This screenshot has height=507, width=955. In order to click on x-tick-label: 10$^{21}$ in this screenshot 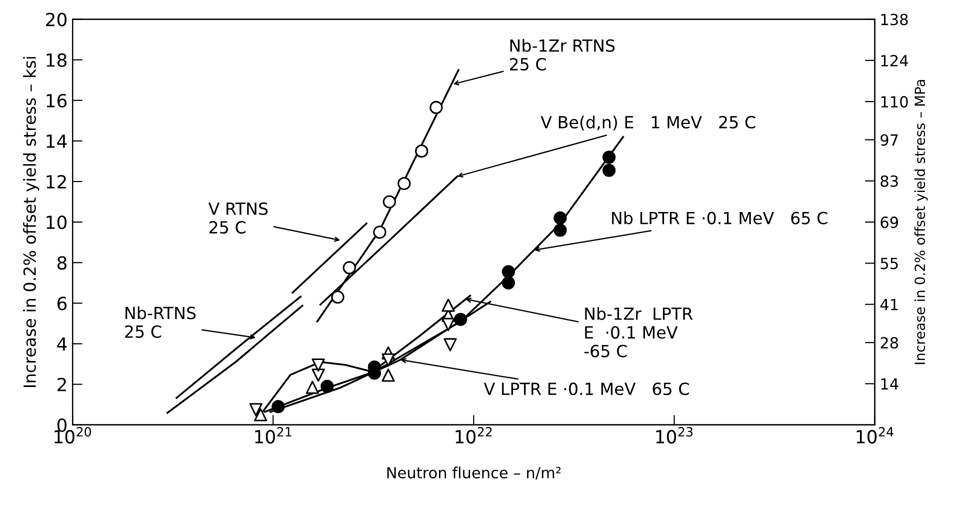, I will do `click(273, 435)`.